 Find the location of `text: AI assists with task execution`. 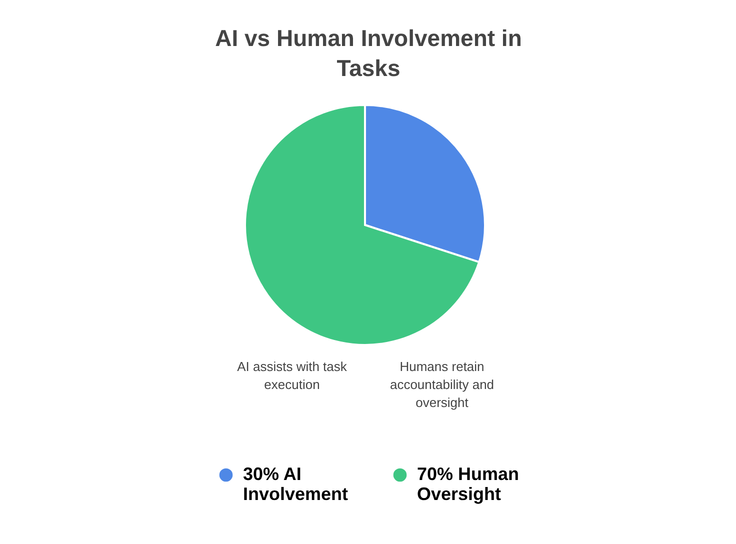

text: AI assists with task execution is located at coordinates (291, 375).